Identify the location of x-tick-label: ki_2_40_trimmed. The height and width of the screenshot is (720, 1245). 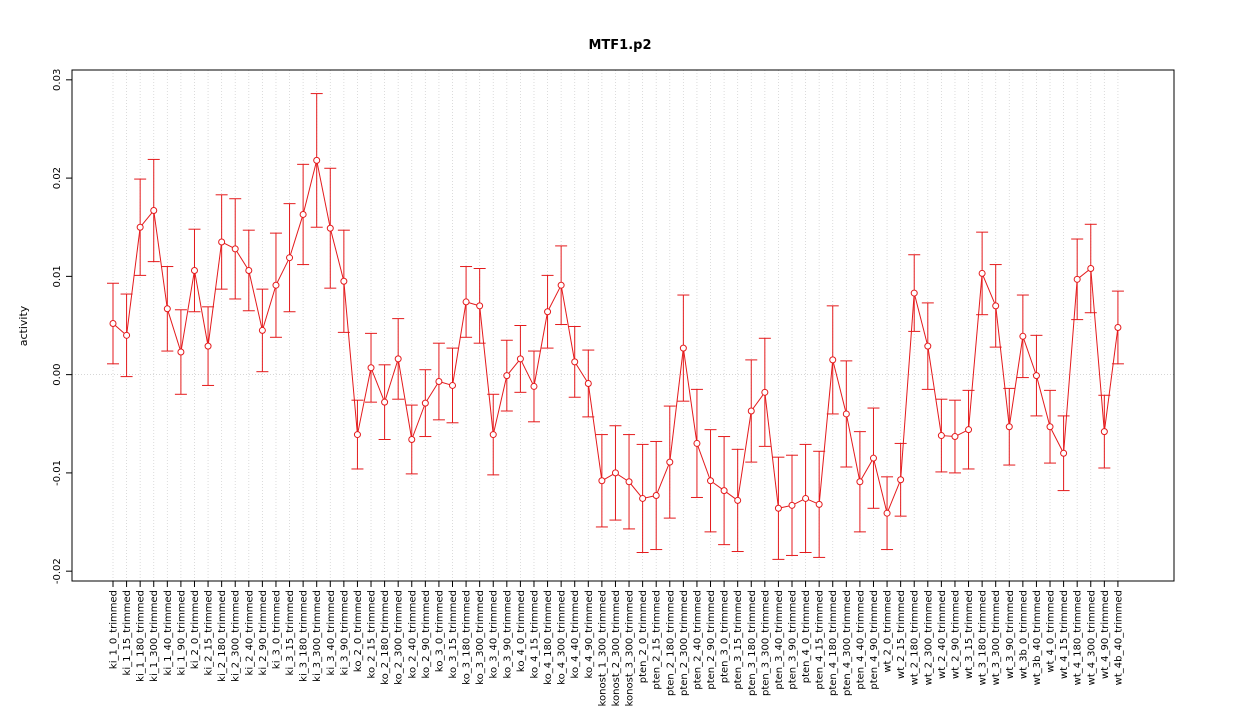
(249, 632).